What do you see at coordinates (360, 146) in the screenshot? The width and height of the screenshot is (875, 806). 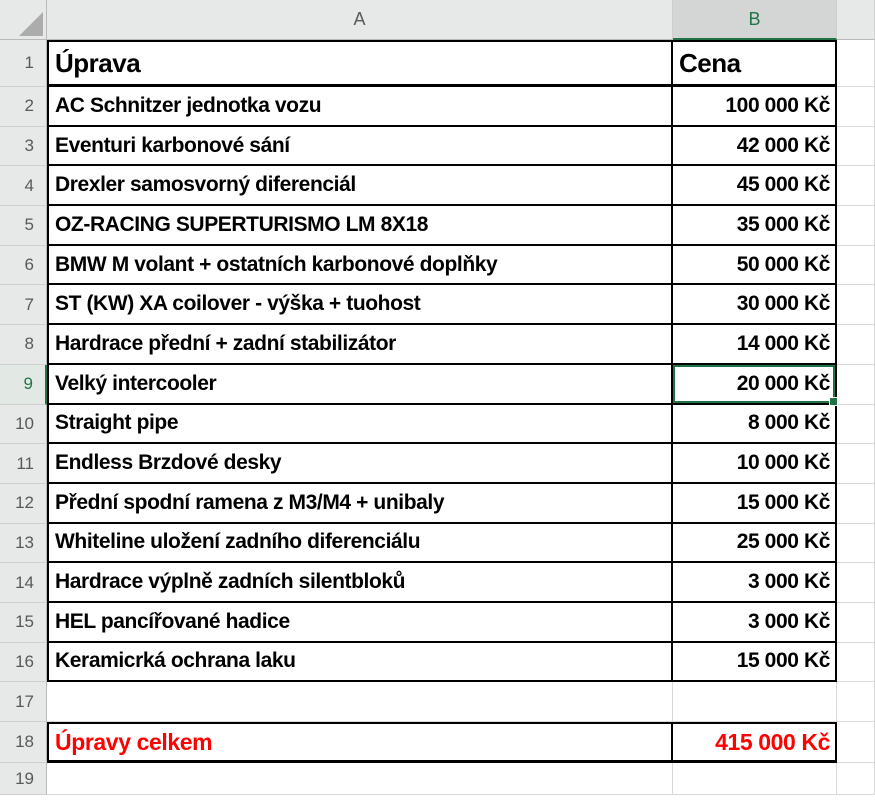 I see `cell-A3: Eventuri karbonové sání` at bounding box center [360, 146].